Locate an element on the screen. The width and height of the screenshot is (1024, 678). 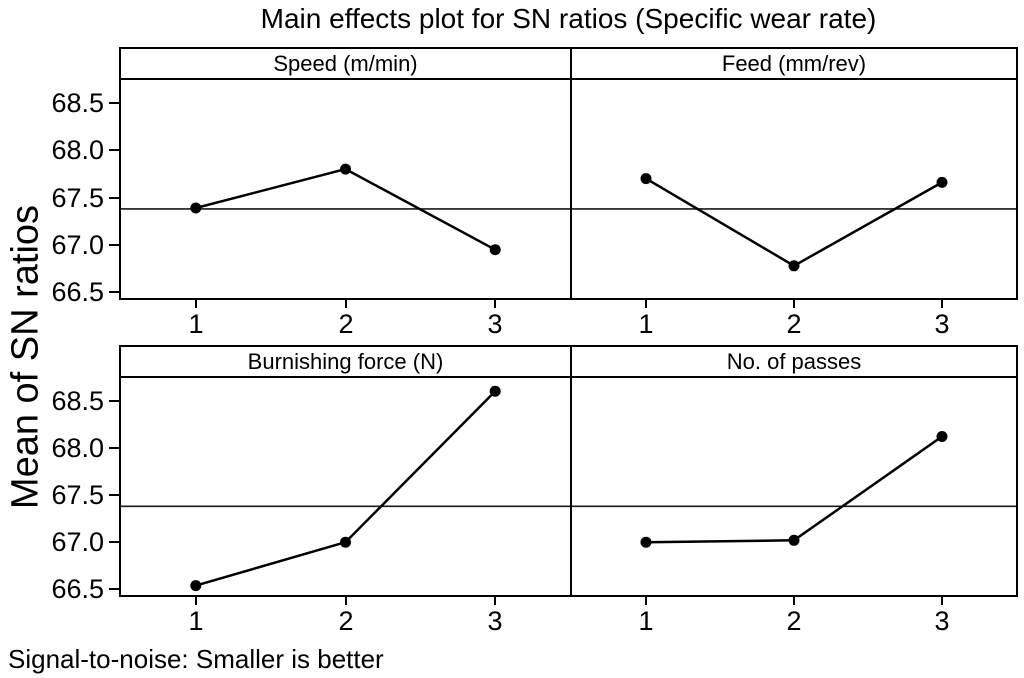
panel-header-burnishing-force: Burnishing force (N) is located at coordinates (345, 362).